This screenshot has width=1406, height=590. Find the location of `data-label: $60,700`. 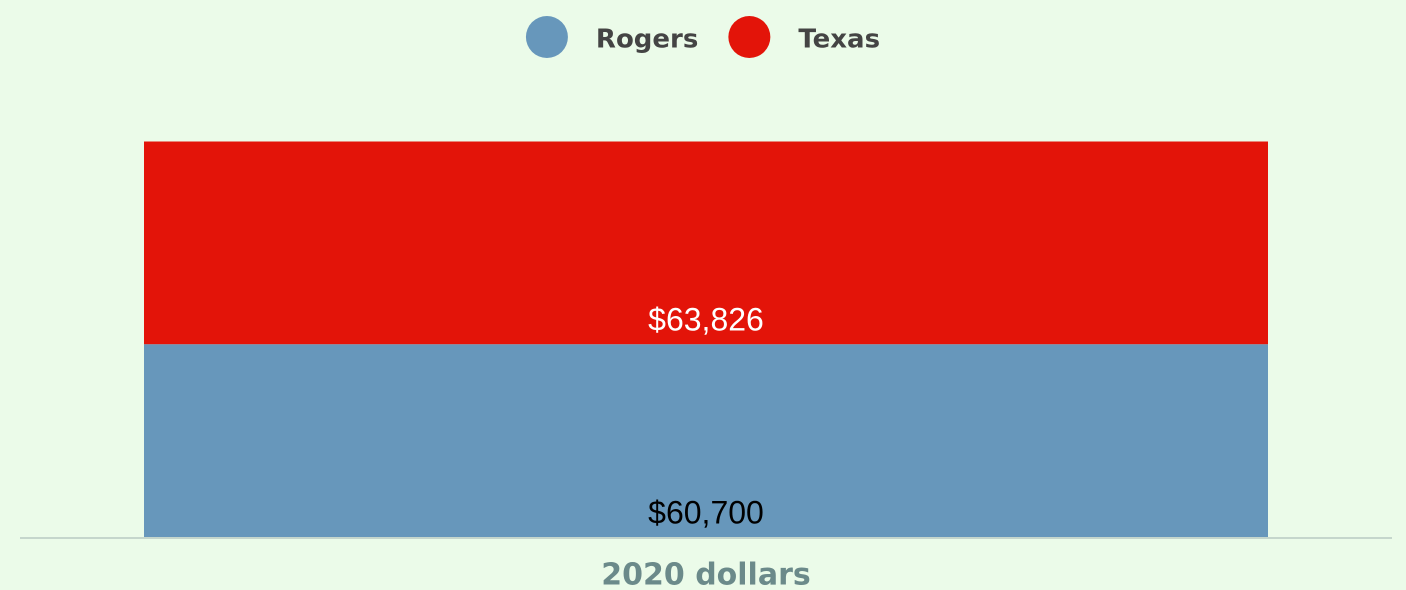

data-label: $60,700 is located at coordinates (706, 512).